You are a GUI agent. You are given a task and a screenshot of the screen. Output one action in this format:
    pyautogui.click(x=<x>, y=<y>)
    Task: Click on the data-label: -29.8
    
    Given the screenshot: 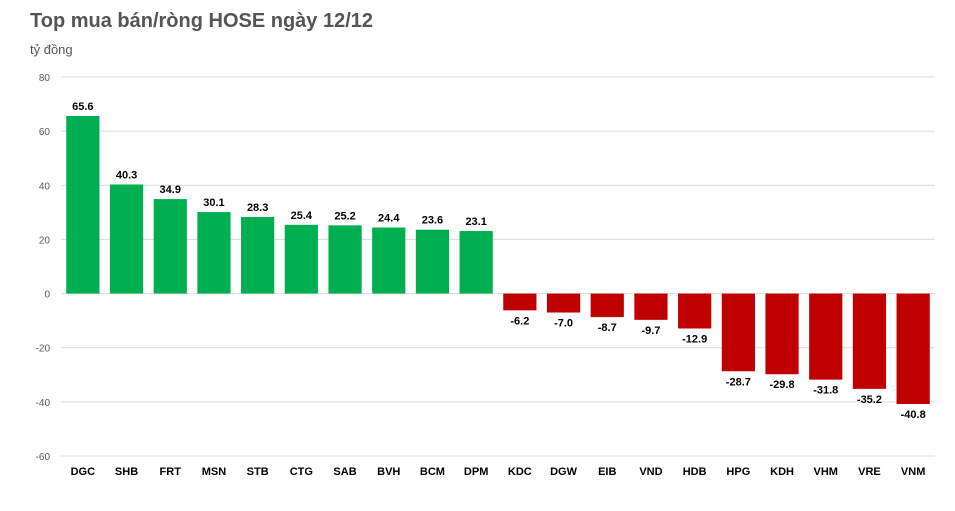 What is the action you would take?
    pyautogui.click(x=782, y=385)
    